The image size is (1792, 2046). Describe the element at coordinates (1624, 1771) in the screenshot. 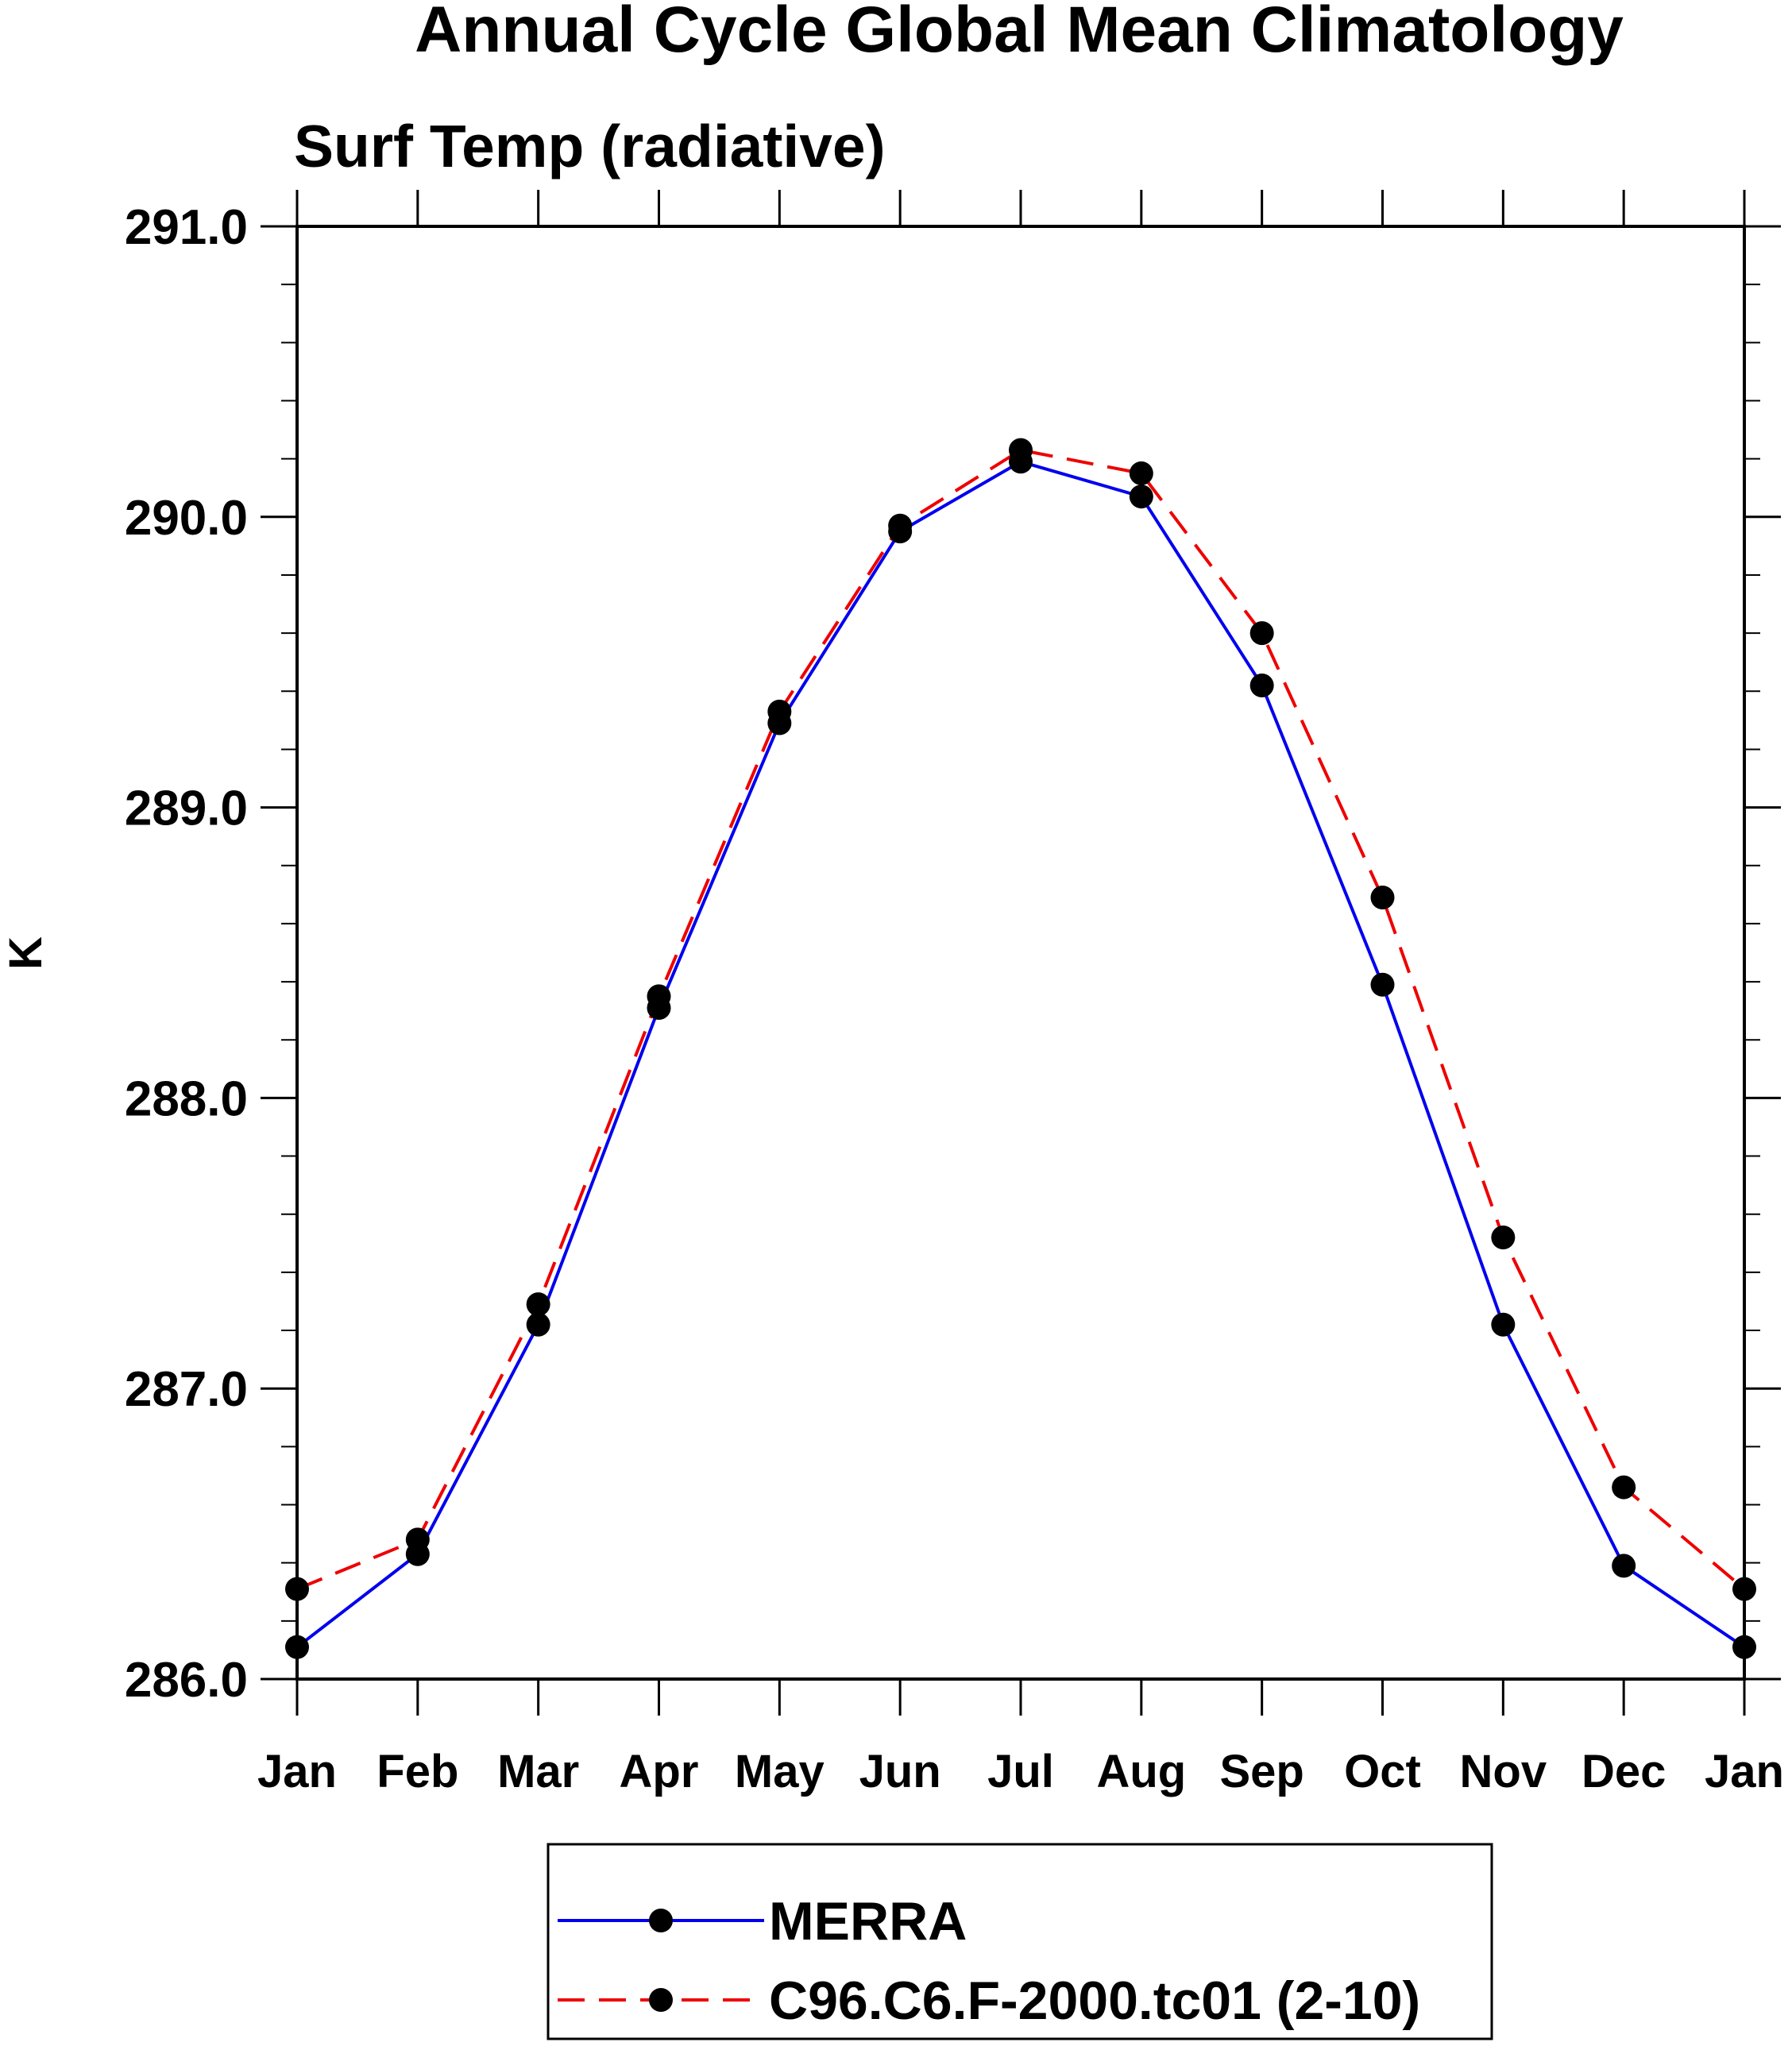

I see `x-tick-label: Dec` at that location.